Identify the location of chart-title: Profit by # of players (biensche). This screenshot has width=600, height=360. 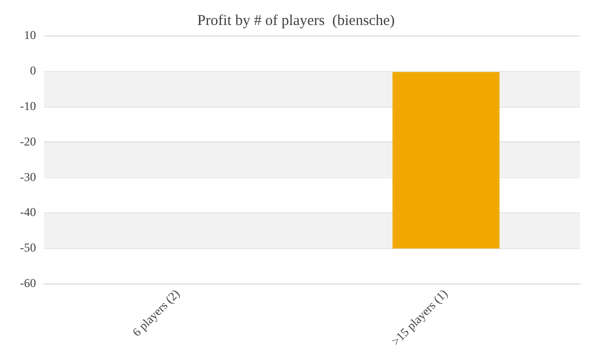
(296, 20).